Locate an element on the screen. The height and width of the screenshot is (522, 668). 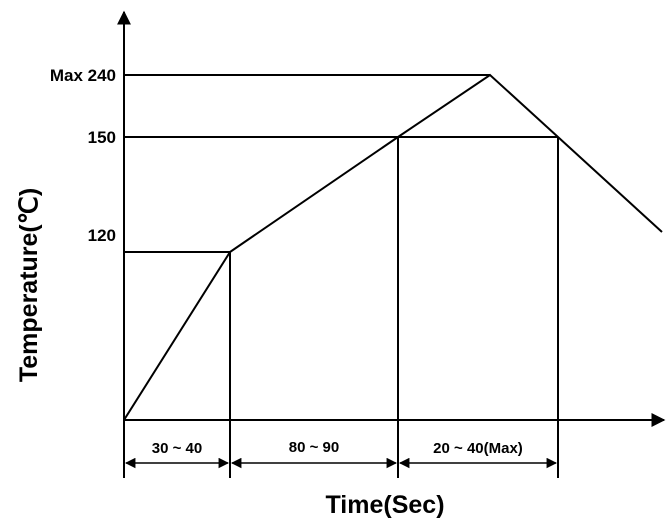
y-tick-label-240: Max 240 is located at coordinates (83, 75).